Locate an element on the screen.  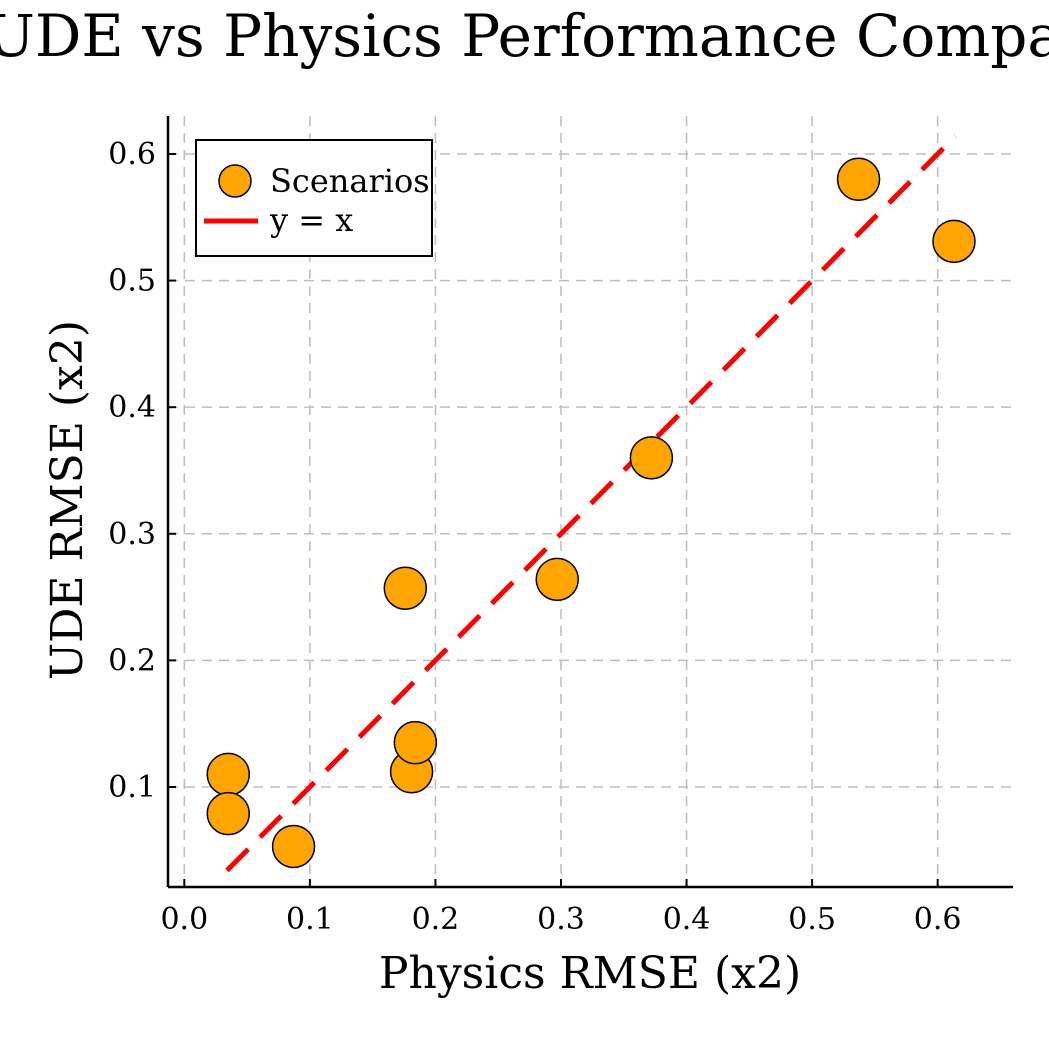
y-tick-label-4: 0.5 is located at coordinates (132, 281).